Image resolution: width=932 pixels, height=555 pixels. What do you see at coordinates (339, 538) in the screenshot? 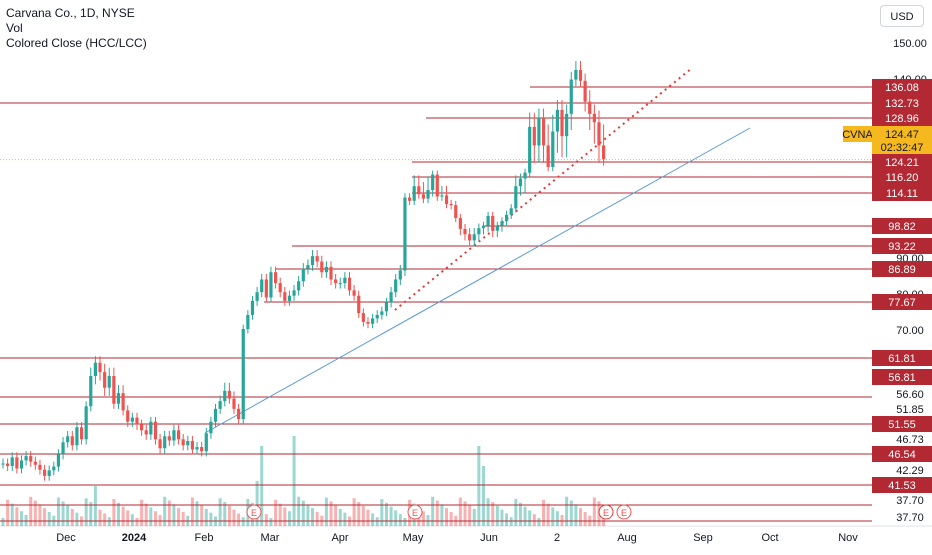
I see `x-tick-label: Apr` at bounding box center [339, 538].